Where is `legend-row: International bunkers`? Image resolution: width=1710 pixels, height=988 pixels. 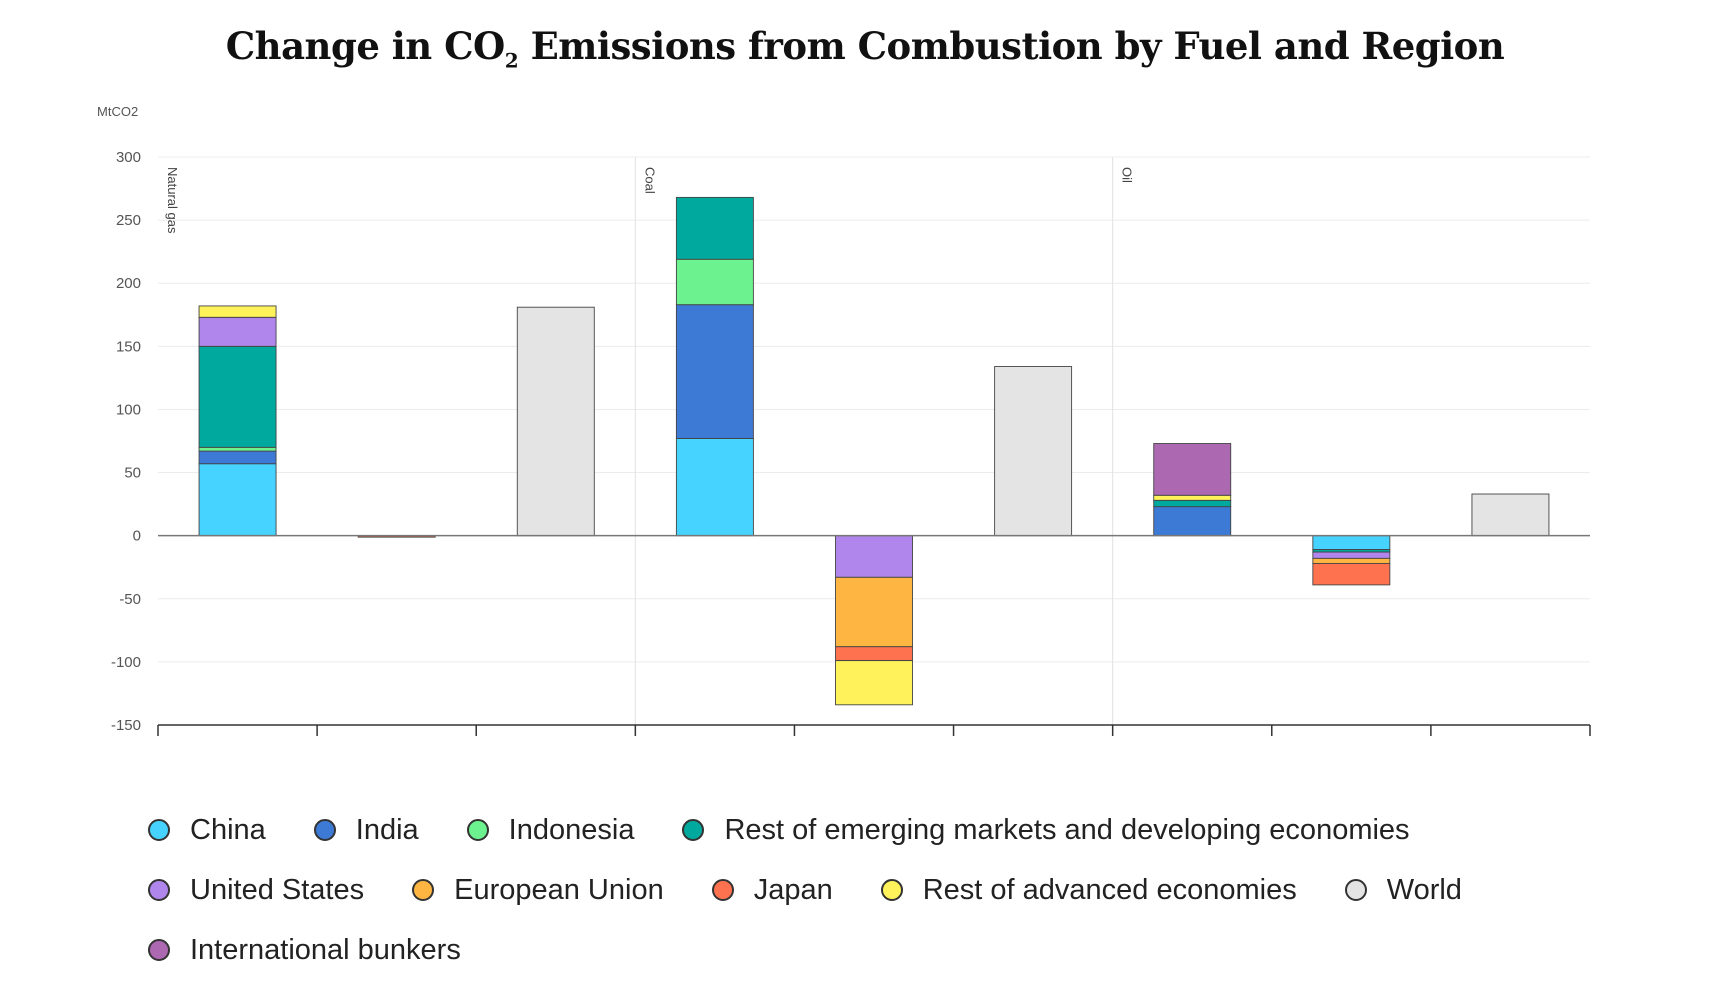
legend-row: International bunkers is located at coordinates (918, 950).